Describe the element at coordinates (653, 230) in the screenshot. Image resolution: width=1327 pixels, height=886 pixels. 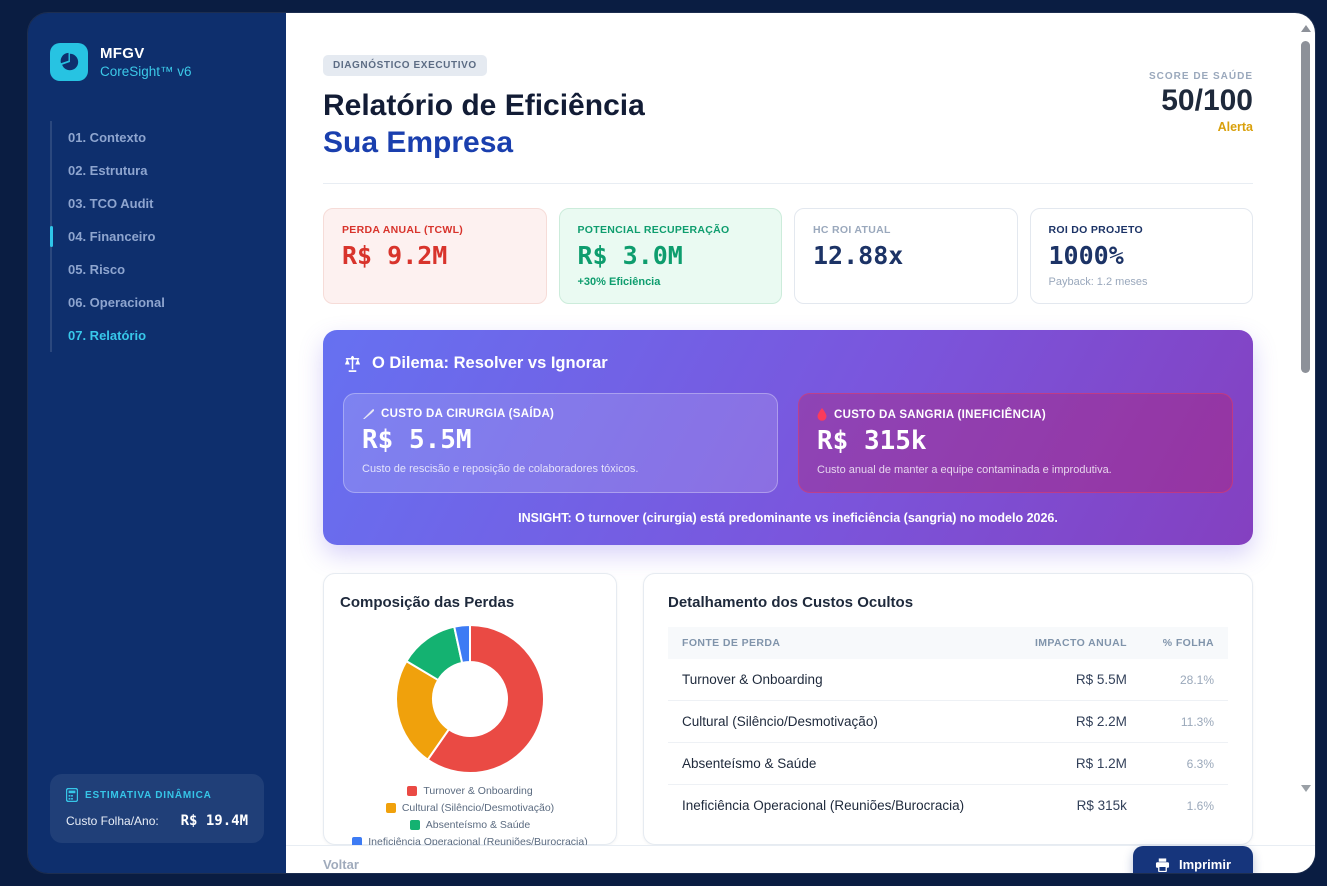
I see `kpi-label: POTENCIAL RECUPERAÇÃO` at that location.